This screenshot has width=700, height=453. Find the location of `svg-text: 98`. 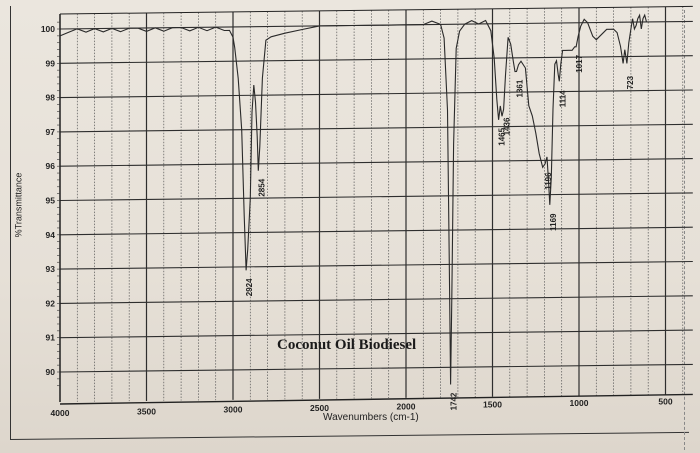

svg-text: 98 is located at coordinates (51, 98).